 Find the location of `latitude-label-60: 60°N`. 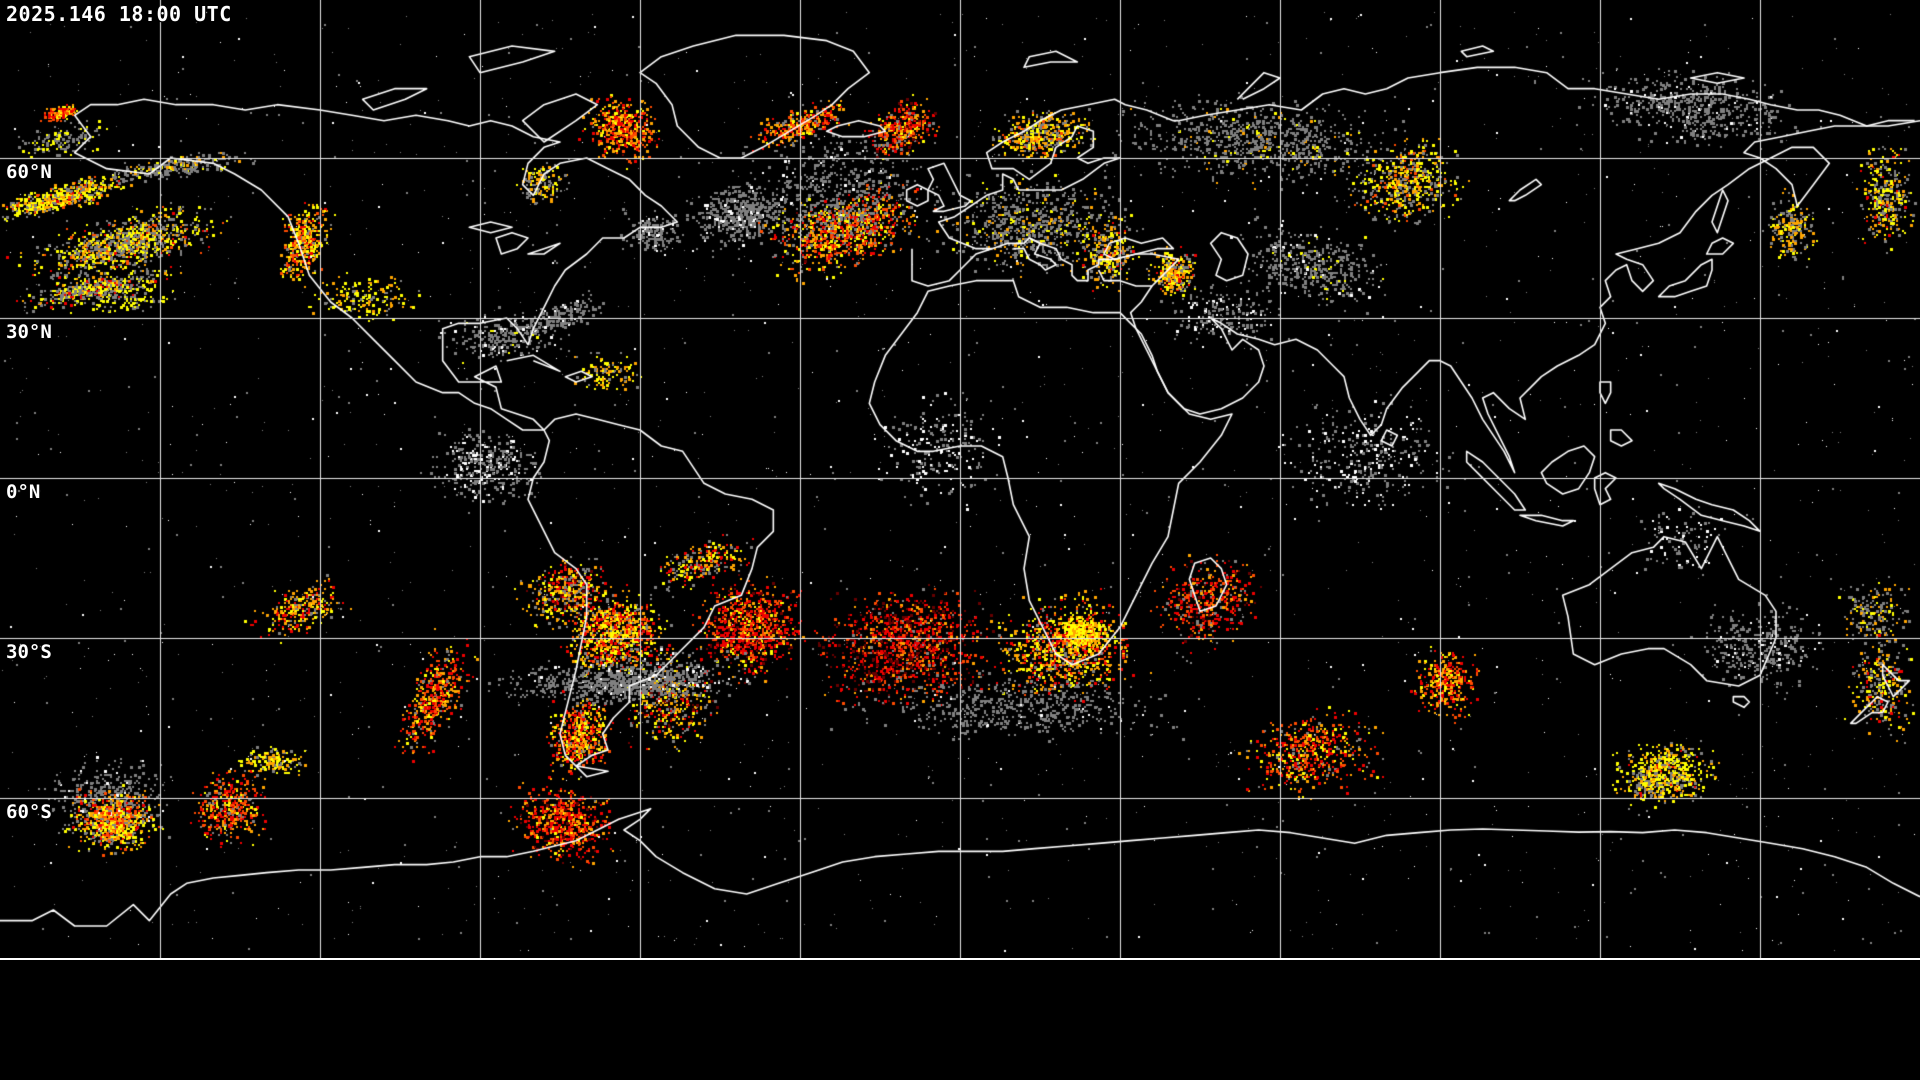

latitude-label-60: 60°N is located at coordinates (29, 172).